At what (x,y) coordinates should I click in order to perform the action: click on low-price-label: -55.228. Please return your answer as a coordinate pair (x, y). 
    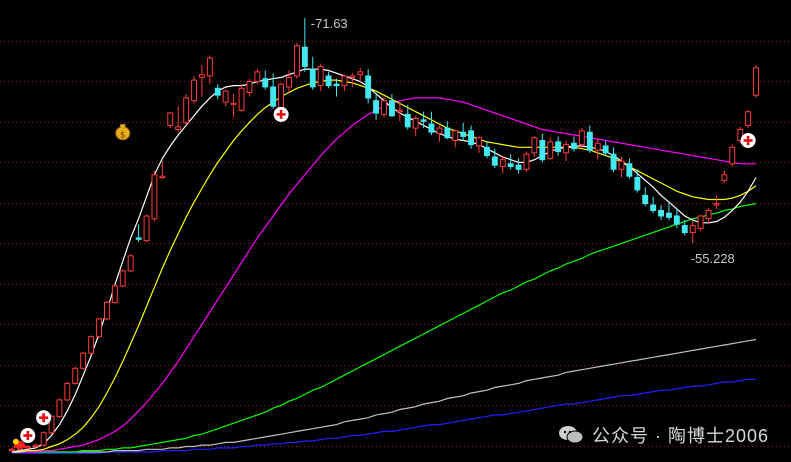
    Looking at the image, I should click on (713, 258).